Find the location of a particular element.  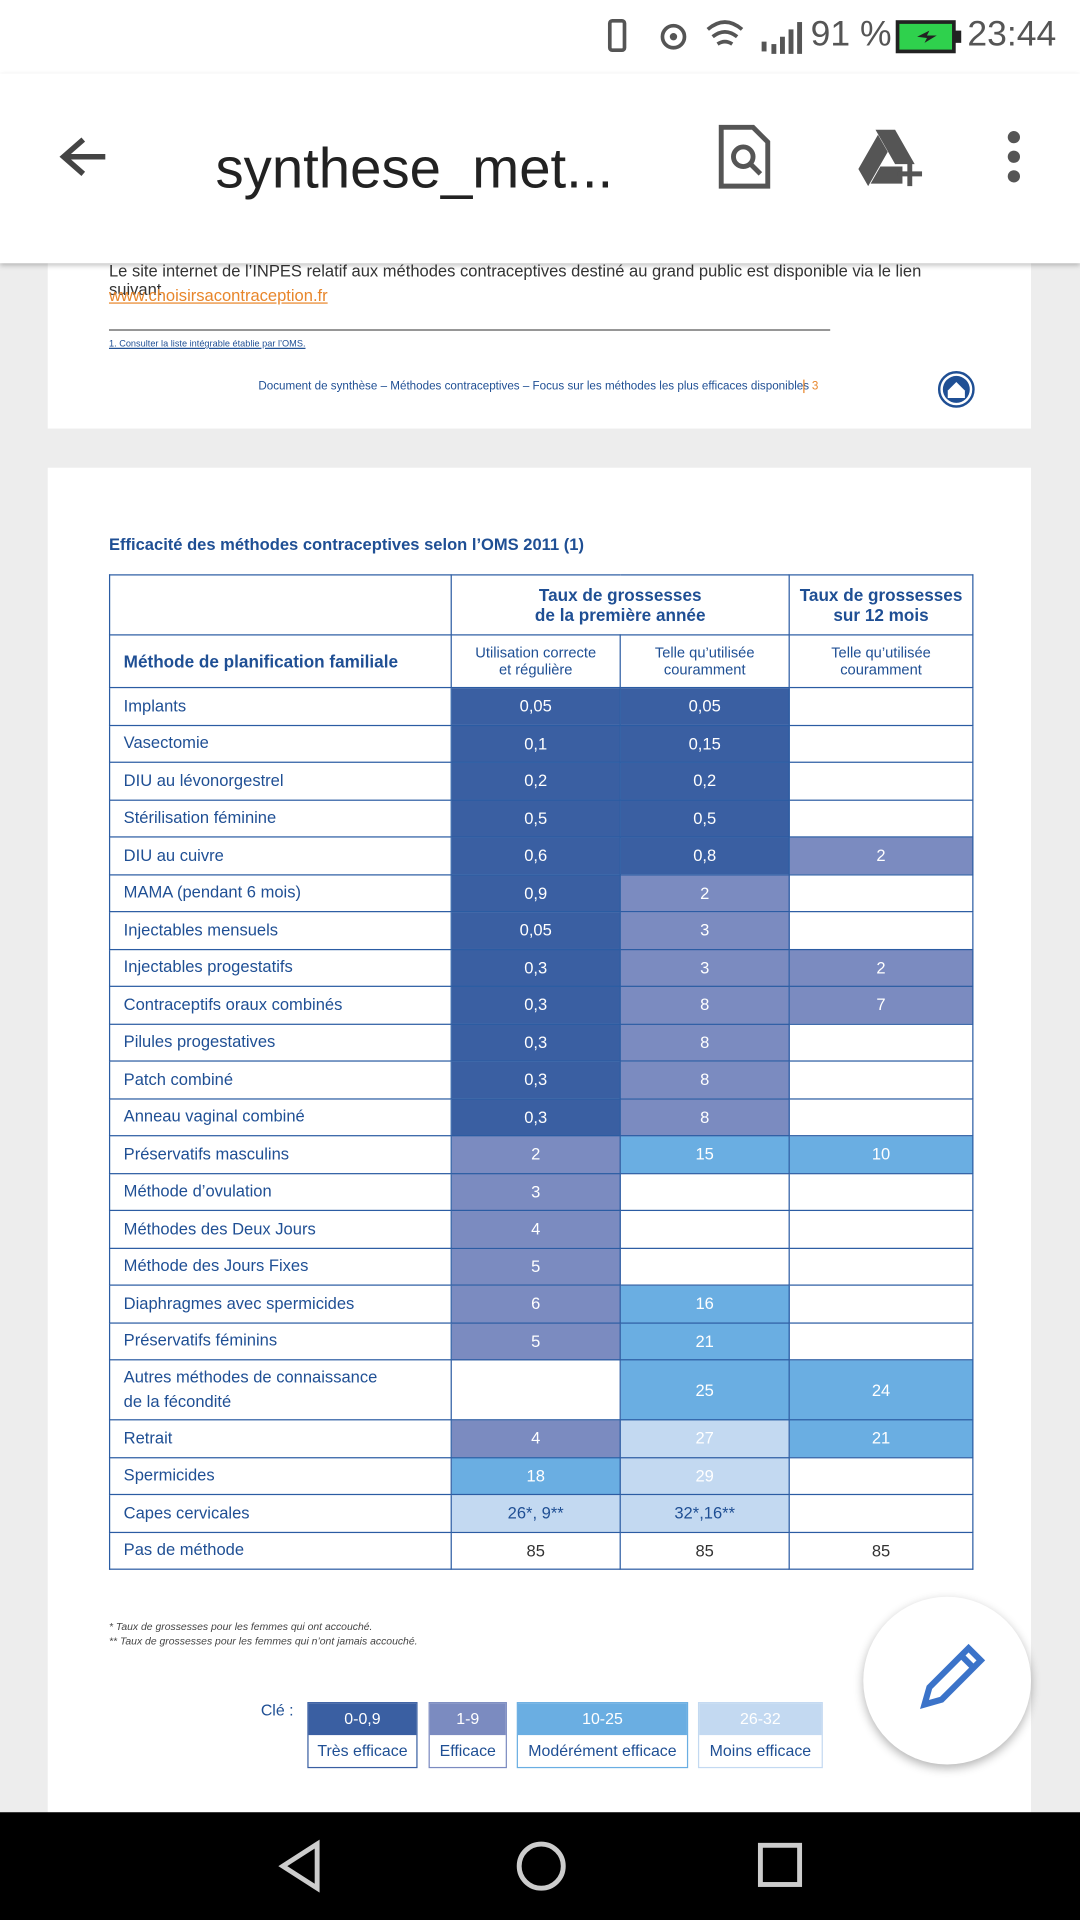

nav-recents is located at coordinates (781, 1866).